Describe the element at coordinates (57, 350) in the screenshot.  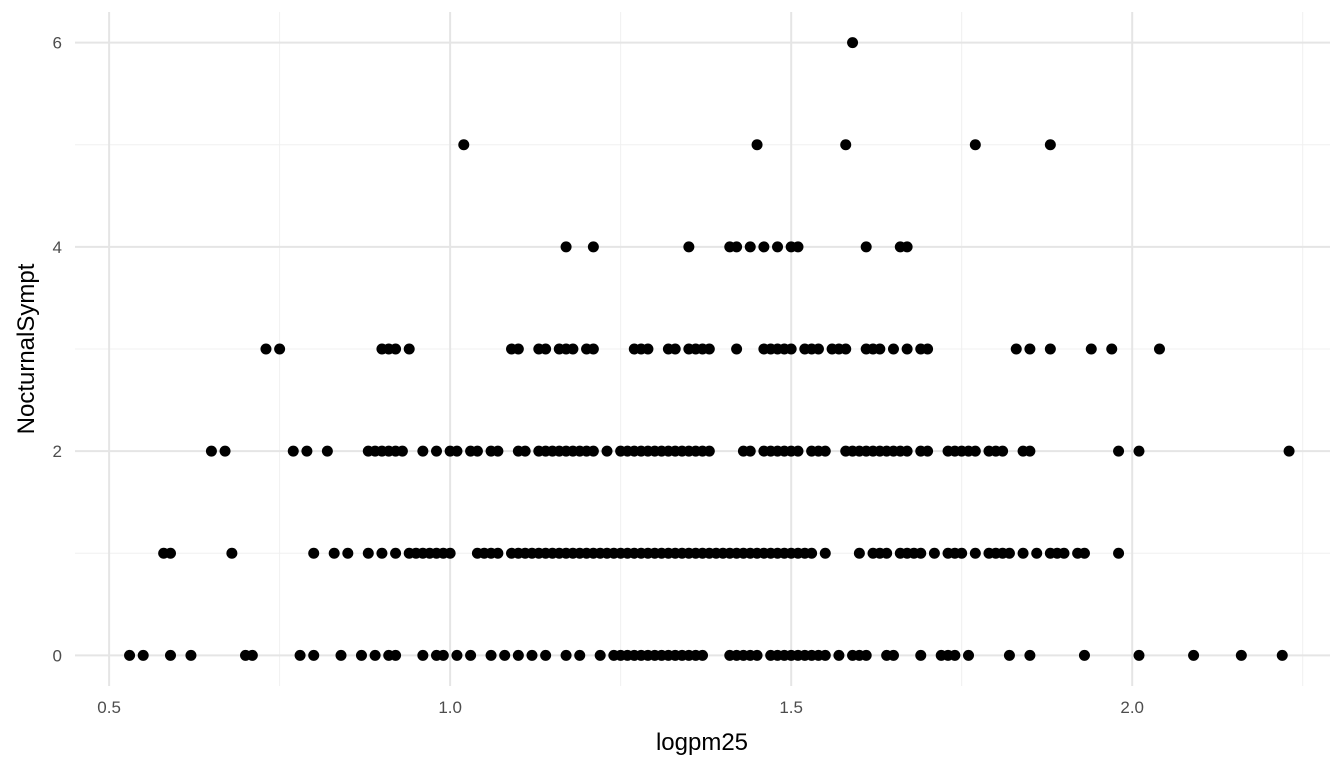
I see `y-axis-tick-labels: 0 2 4 6` at that location.